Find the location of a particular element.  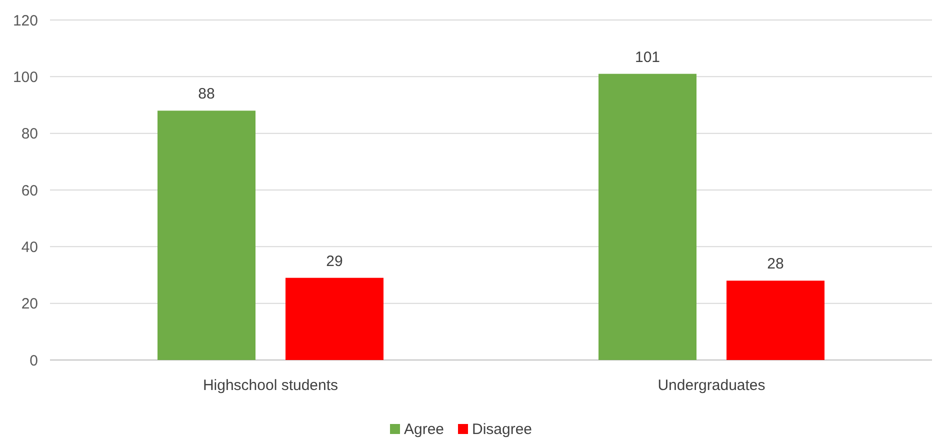

y-tick-label: 60 is located at coordinates (29, 191).